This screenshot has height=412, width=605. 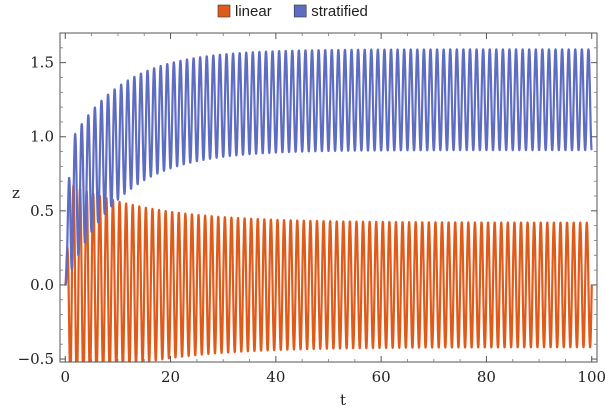 I want to click on y-tick-label: −0.5, so click(x=36, y=359).